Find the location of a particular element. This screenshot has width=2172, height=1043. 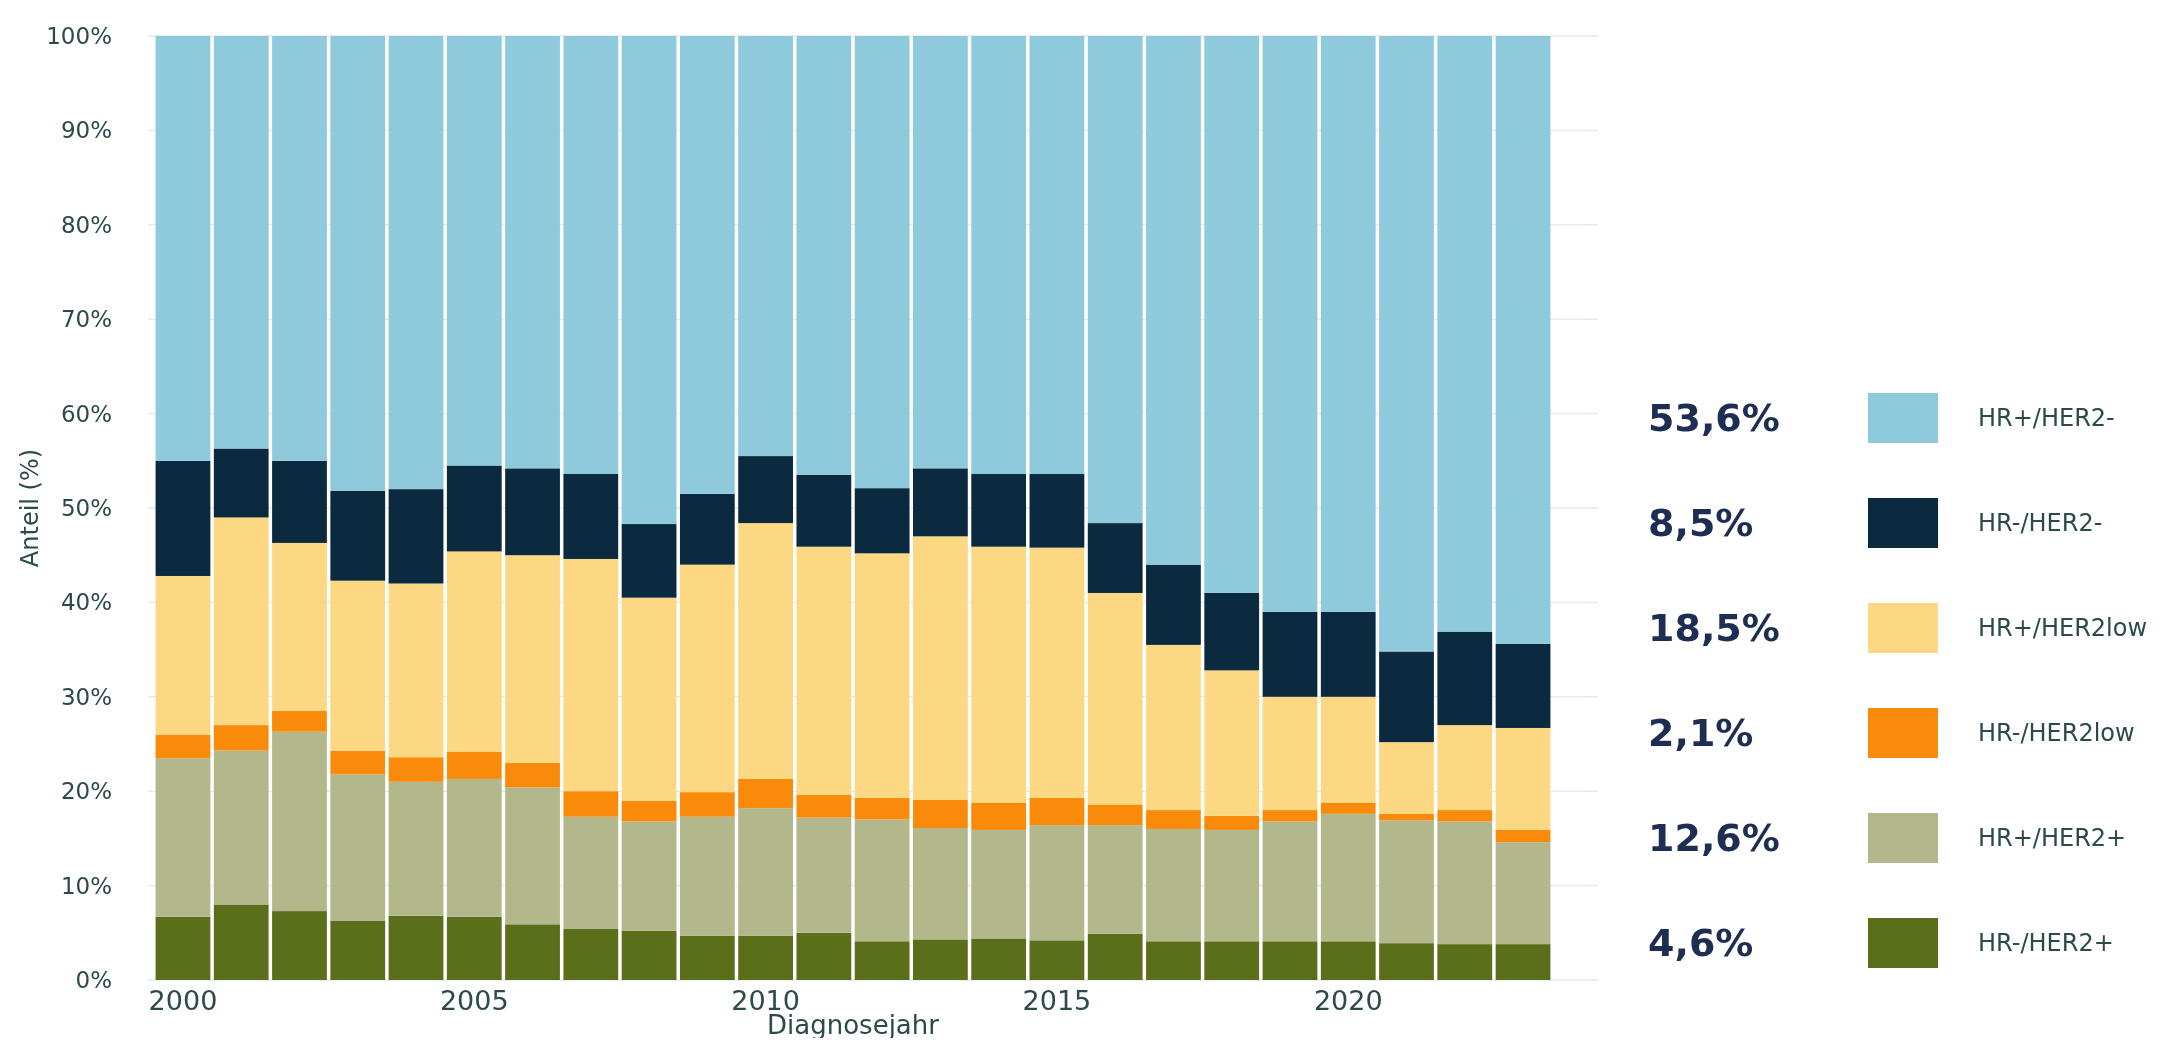

text: 2,1% is located at coordinates (1701, 733).